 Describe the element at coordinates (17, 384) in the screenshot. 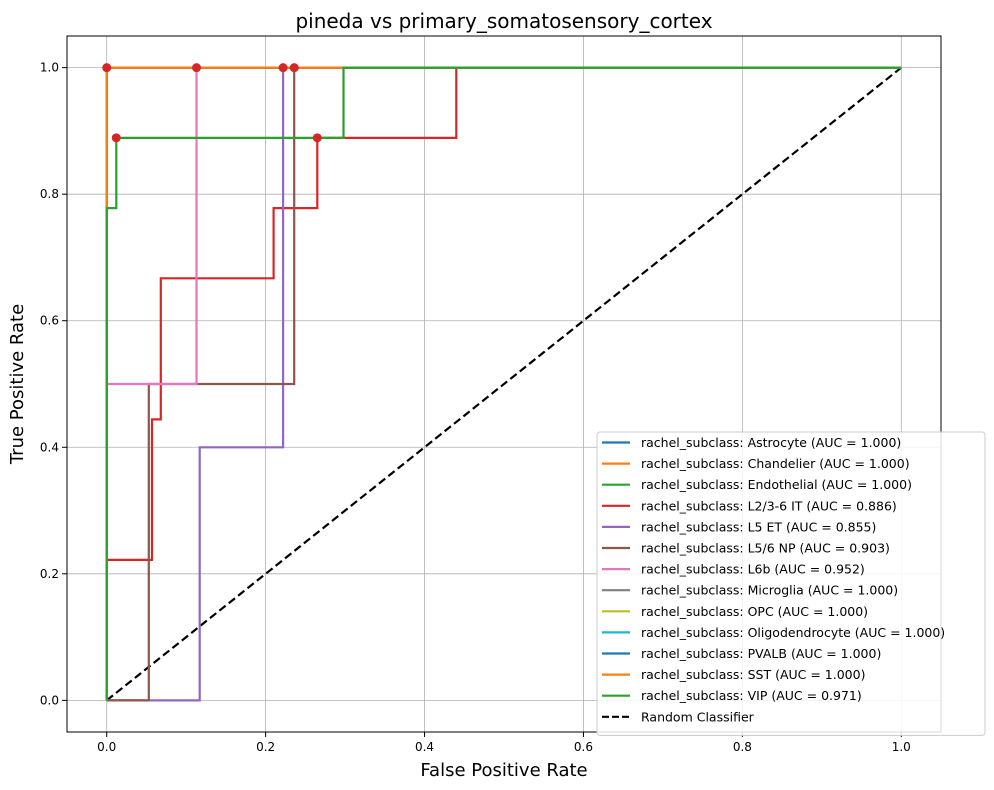

I see `y-axis-label: True Positive Rate` at that location.